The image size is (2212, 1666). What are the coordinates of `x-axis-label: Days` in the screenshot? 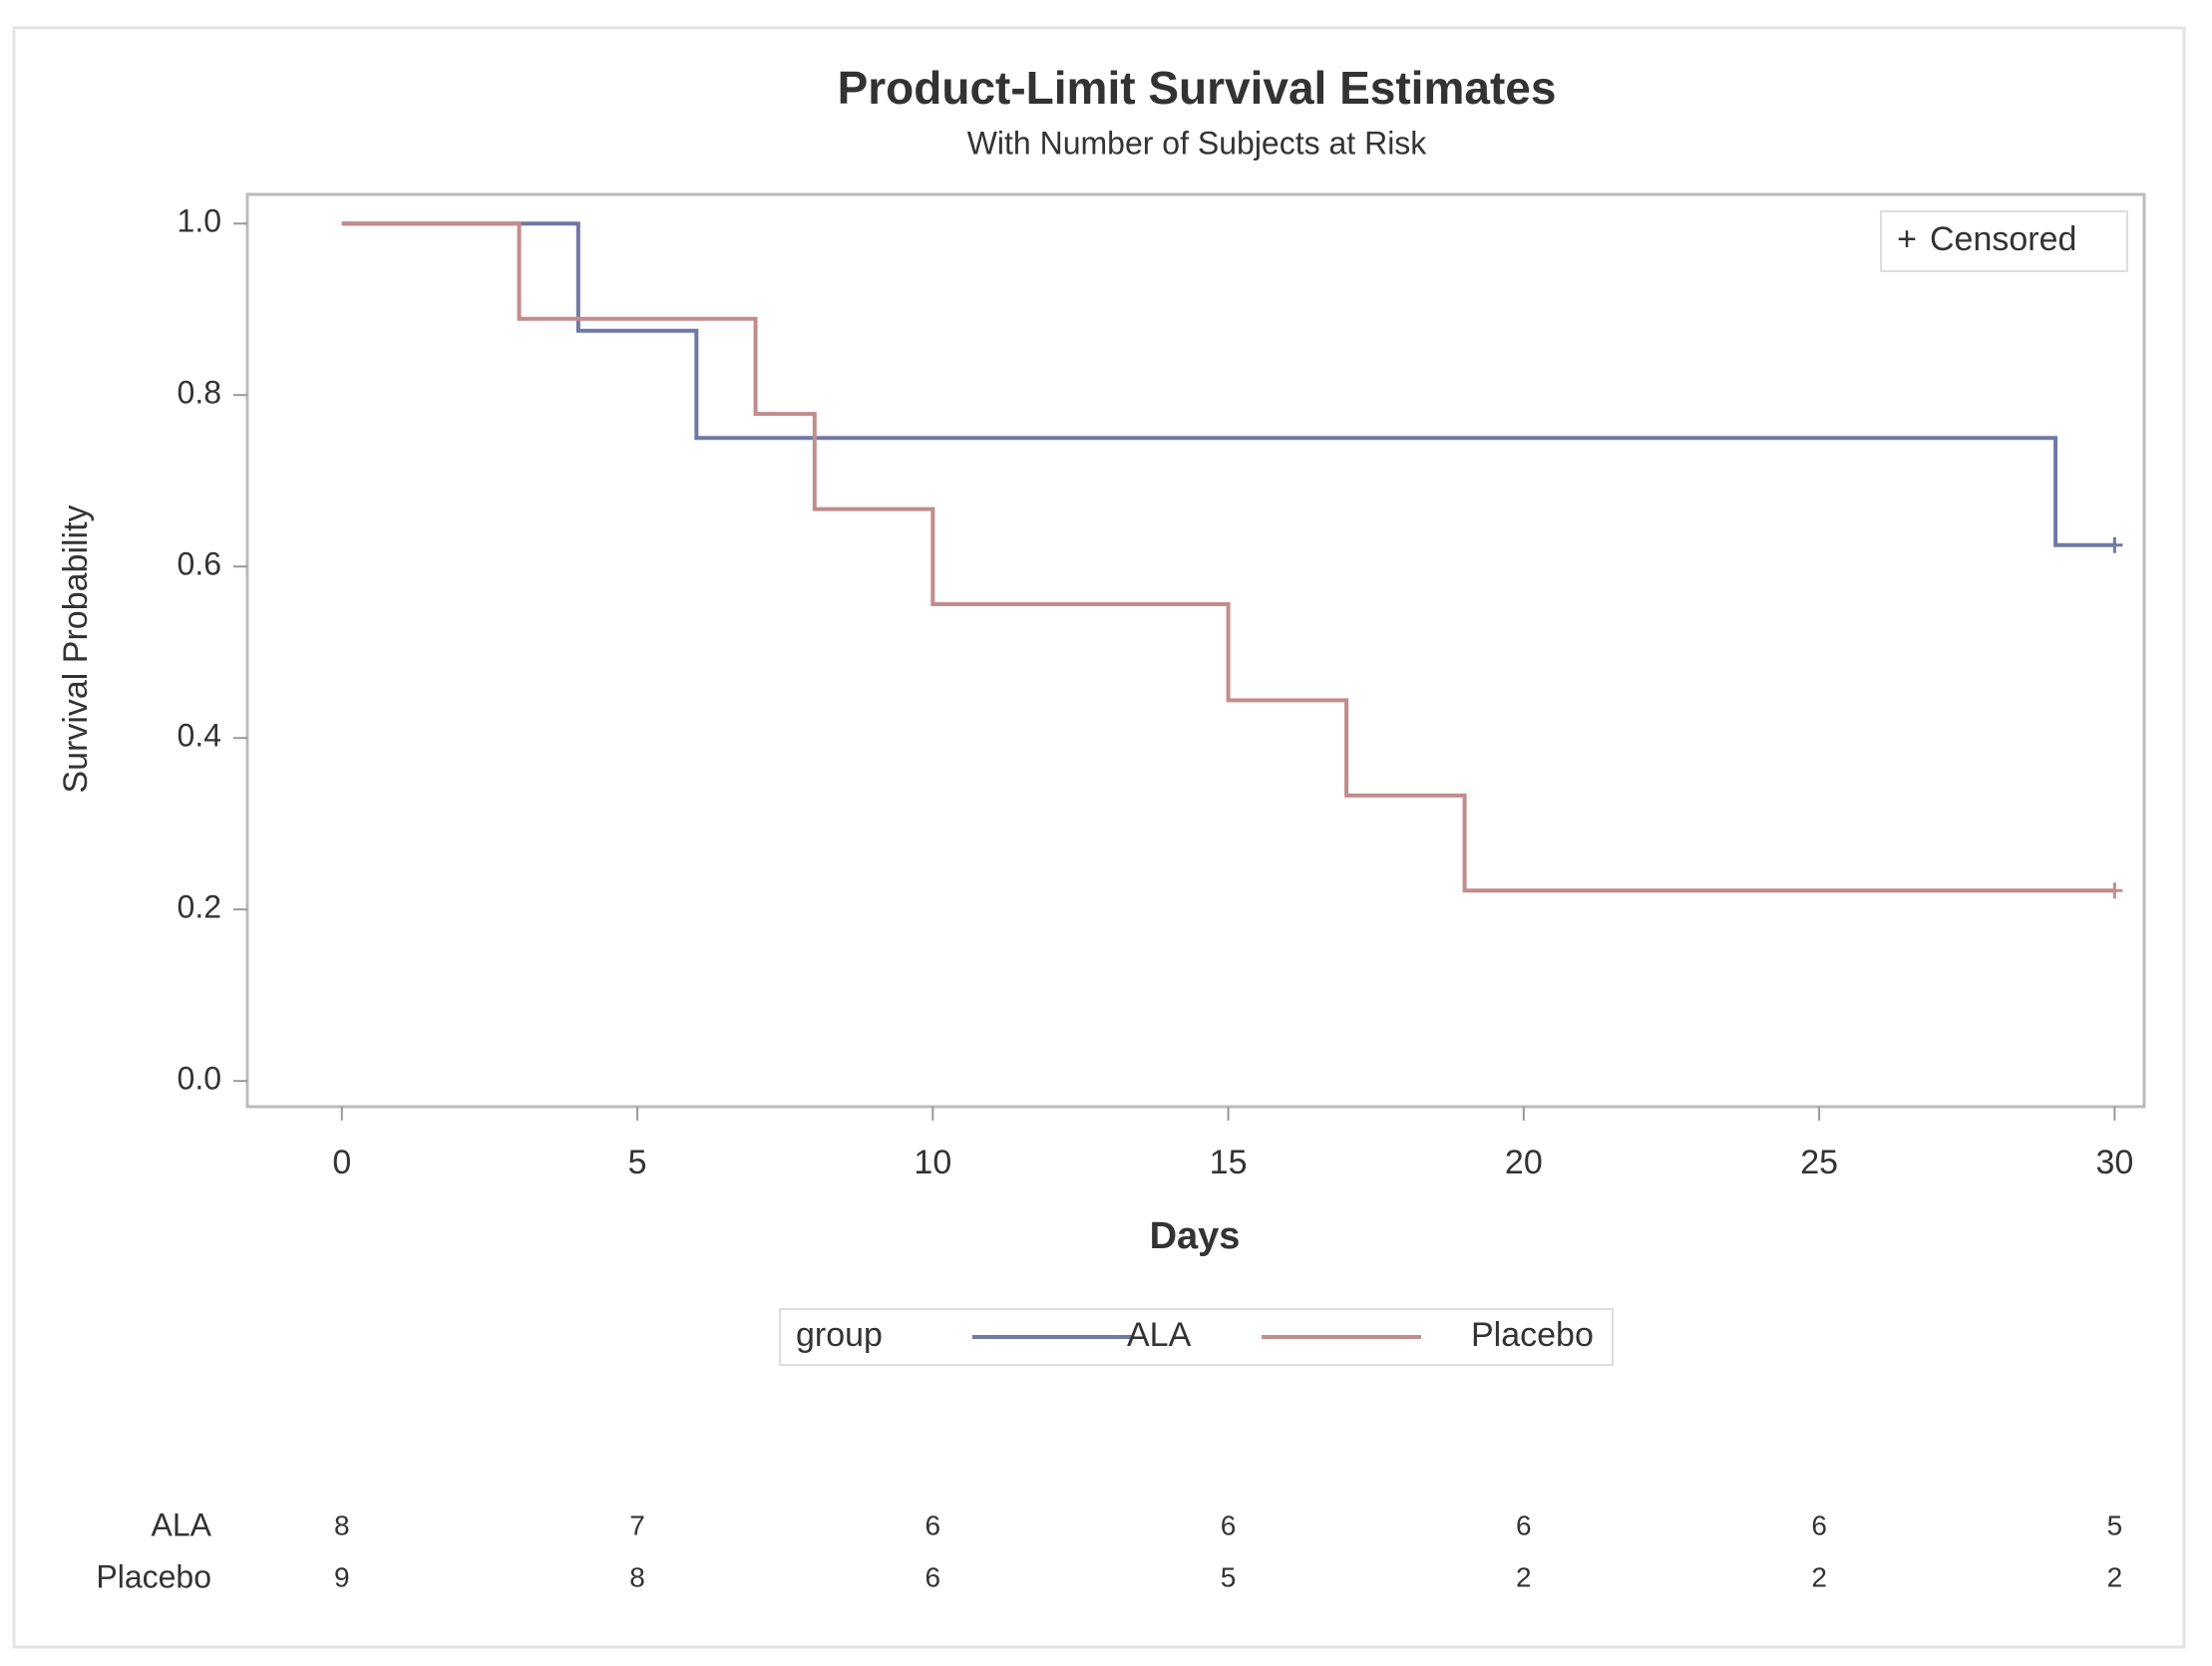 It's located at (1195, 1236).